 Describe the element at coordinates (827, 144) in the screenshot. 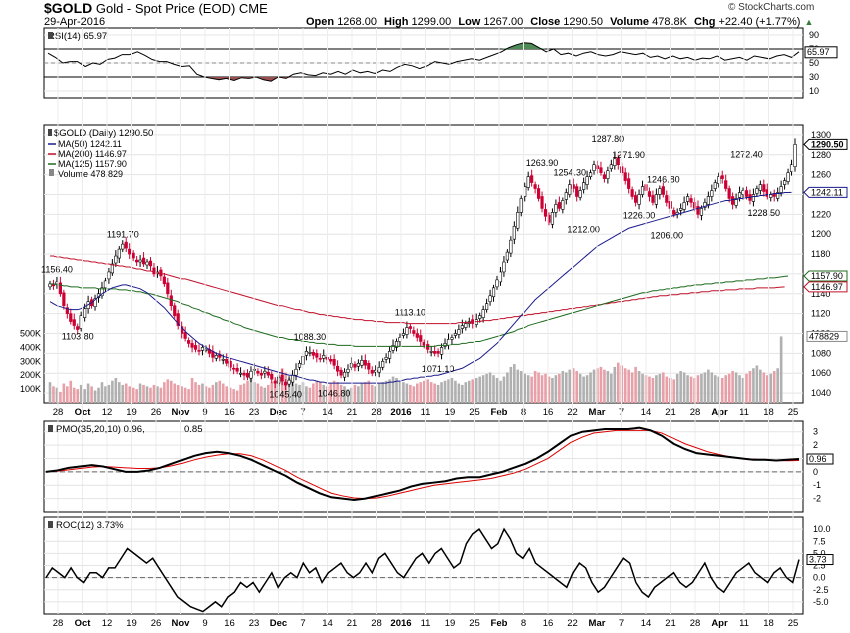

I see `last-value-label: 1290.50` at that location.